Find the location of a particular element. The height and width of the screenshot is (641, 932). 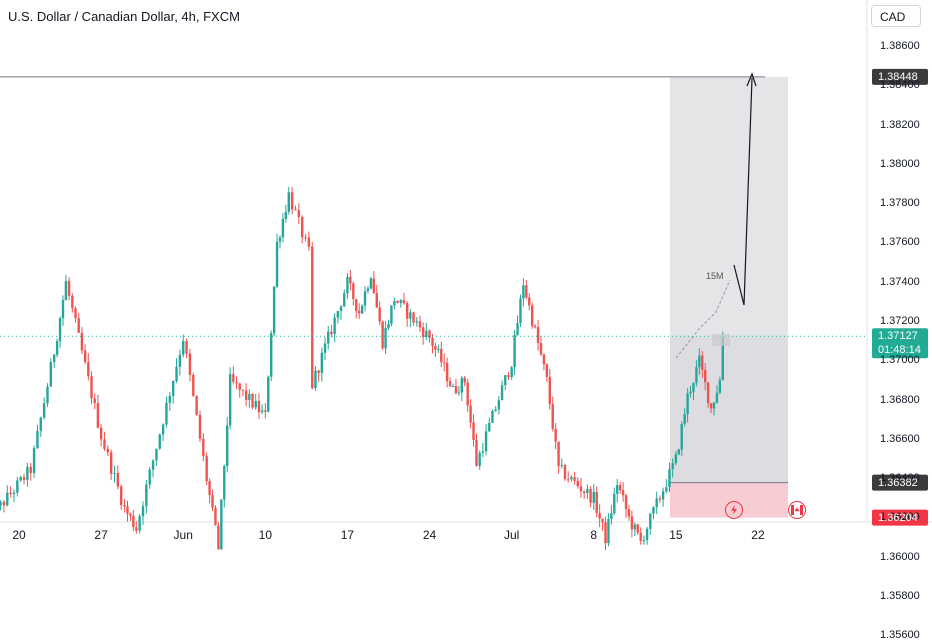

price-tick-label: 1.35600 is located at coordinates (900, 635).